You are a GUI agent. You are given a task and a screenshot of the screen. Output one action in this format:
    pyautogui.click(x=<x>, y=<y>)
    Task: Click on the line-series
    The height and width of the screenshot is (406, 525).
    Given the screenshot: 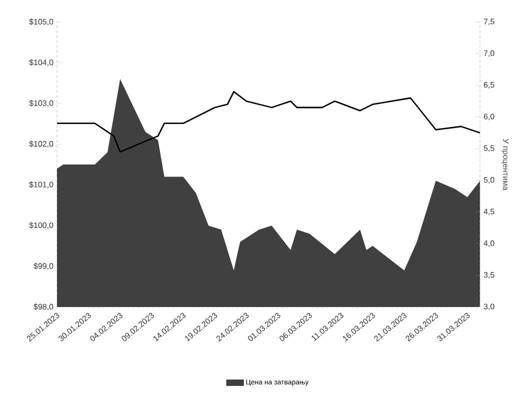 What is the action you would take?
    pyautogui.click(x=268, y=121)
    